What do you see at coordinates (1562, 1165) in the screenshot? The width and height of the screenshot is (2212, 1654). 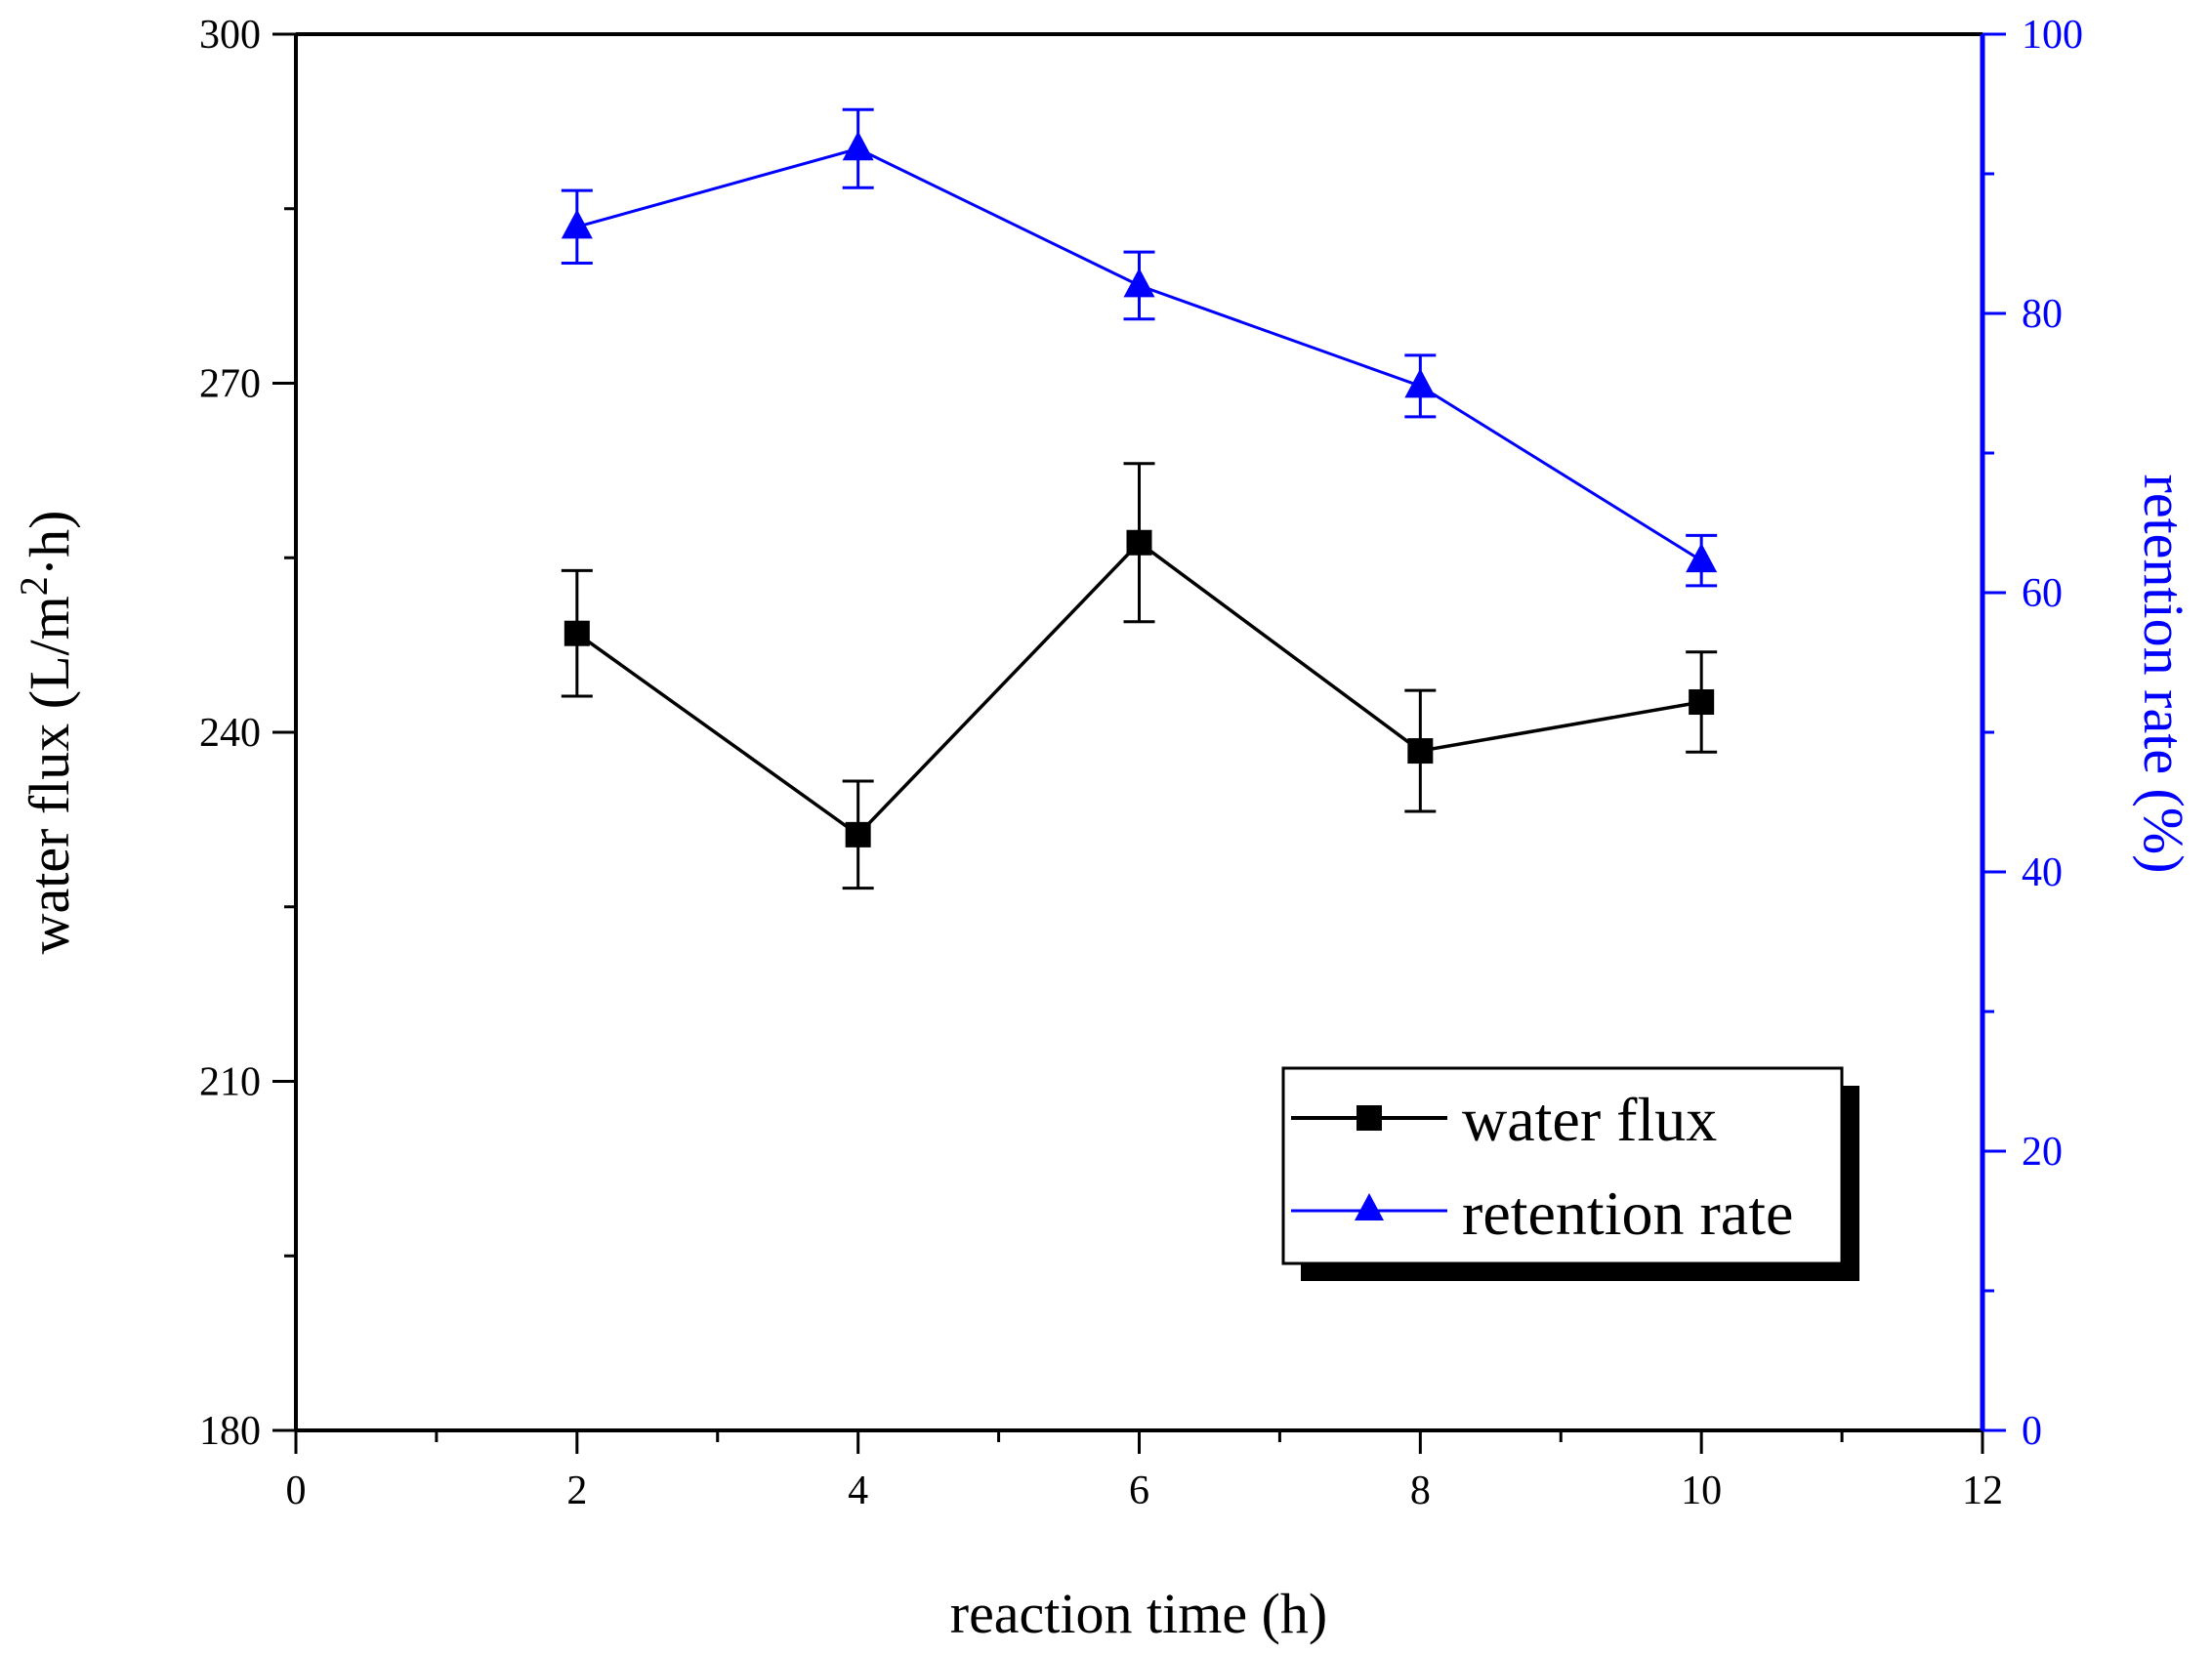 I see `legend-box` at bounding box center [1562, 1165].